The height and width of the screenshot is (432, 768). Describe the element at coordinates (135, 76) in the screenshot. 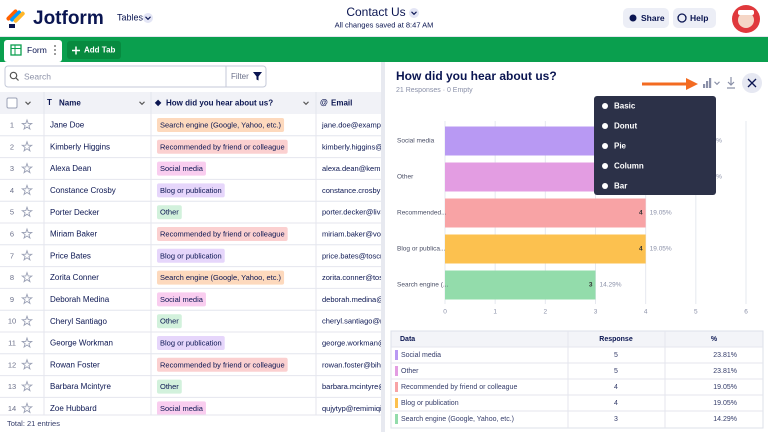

I see `search-box` at that location.